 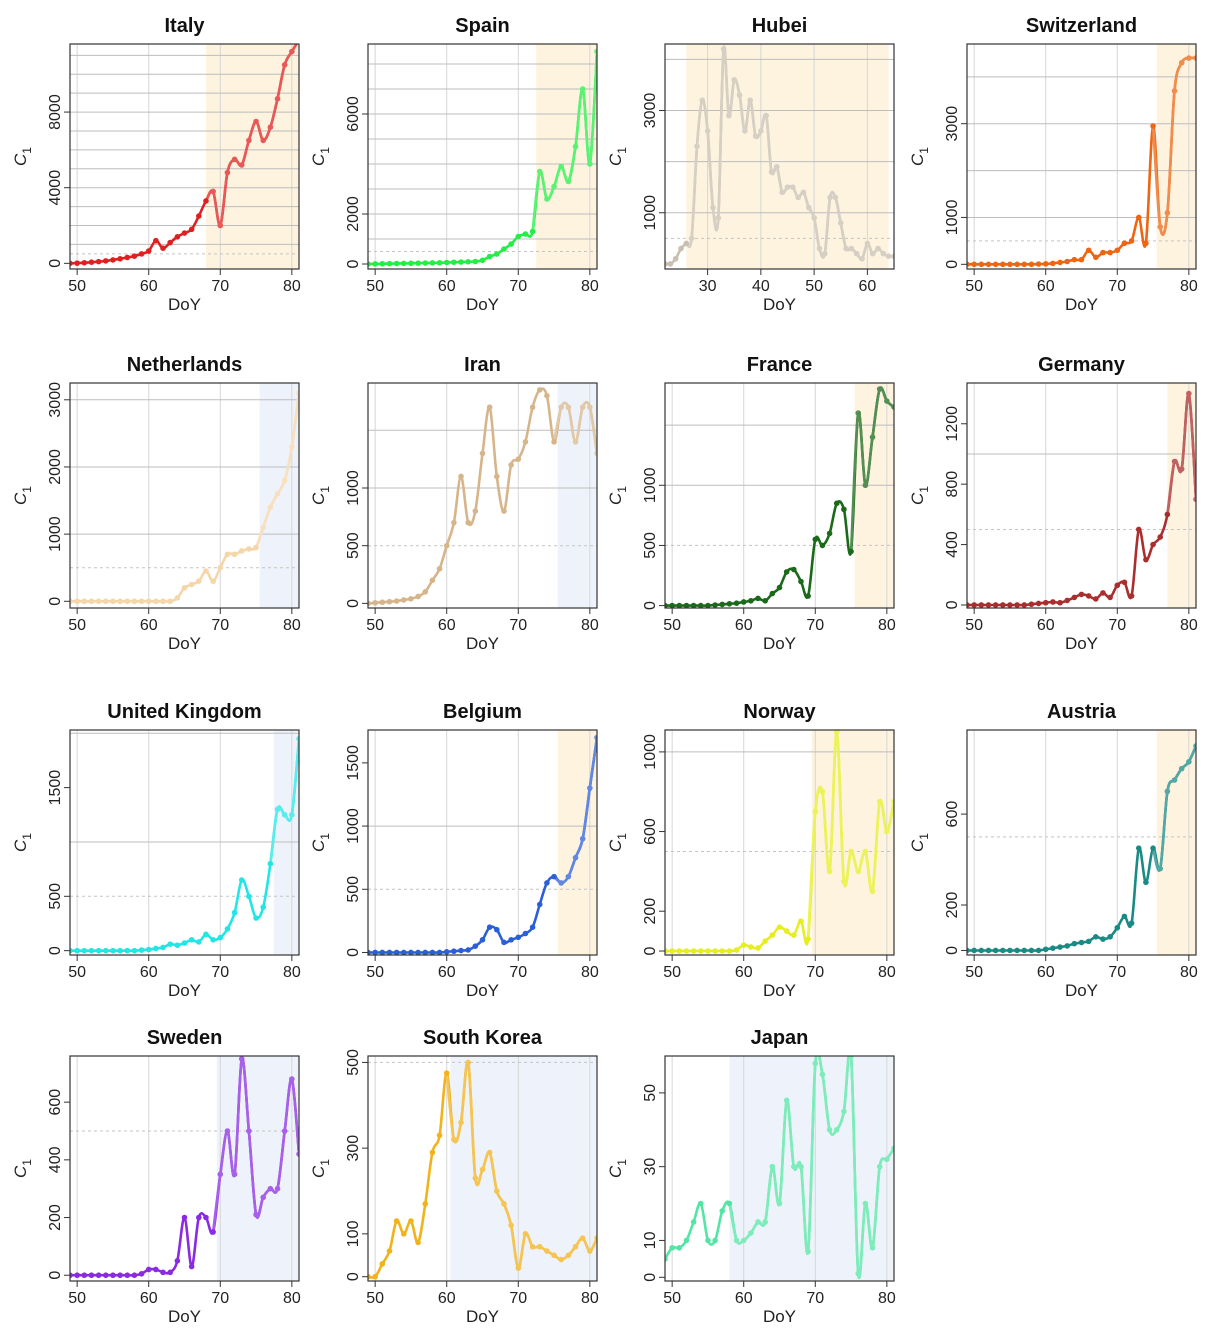 I want to click on y-tick-label: 1500, so click(x=353, y=763).